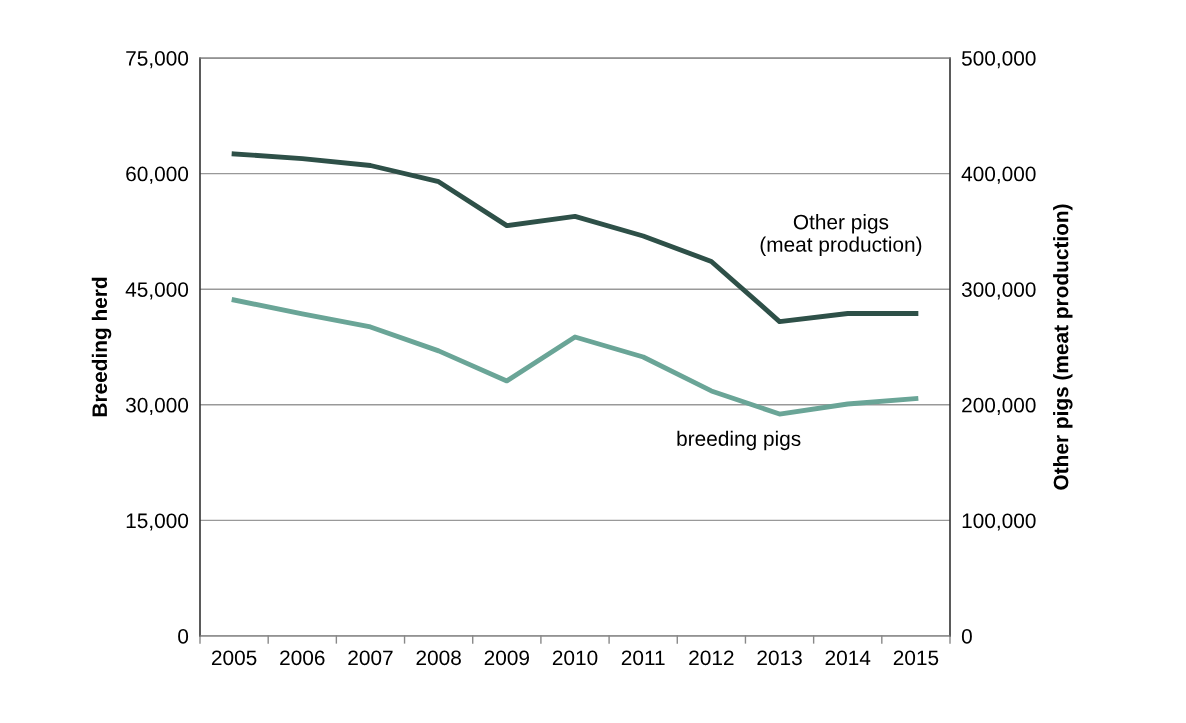  I want to click on y-tick-label: 30,000, so click(157, 406).